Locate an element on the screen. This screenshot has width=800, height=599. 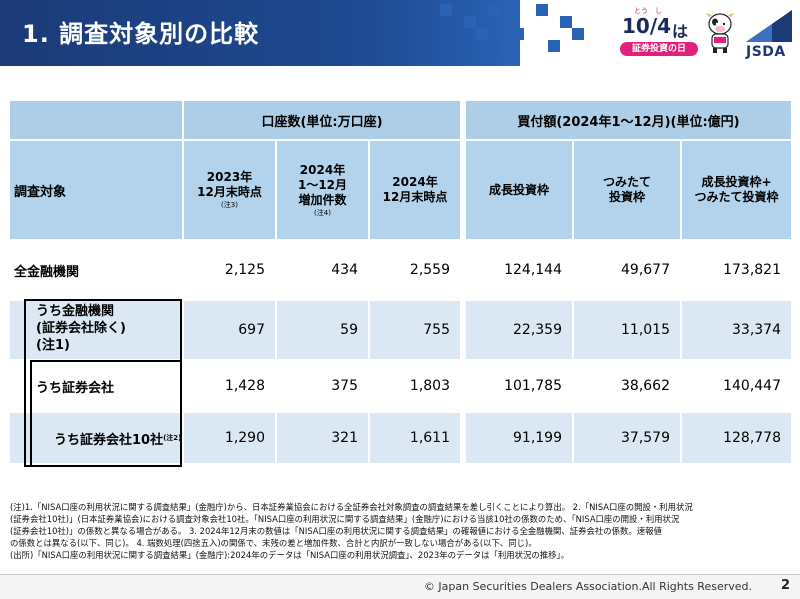
table-cell: 37,579 is located at coordinates (627, 438).